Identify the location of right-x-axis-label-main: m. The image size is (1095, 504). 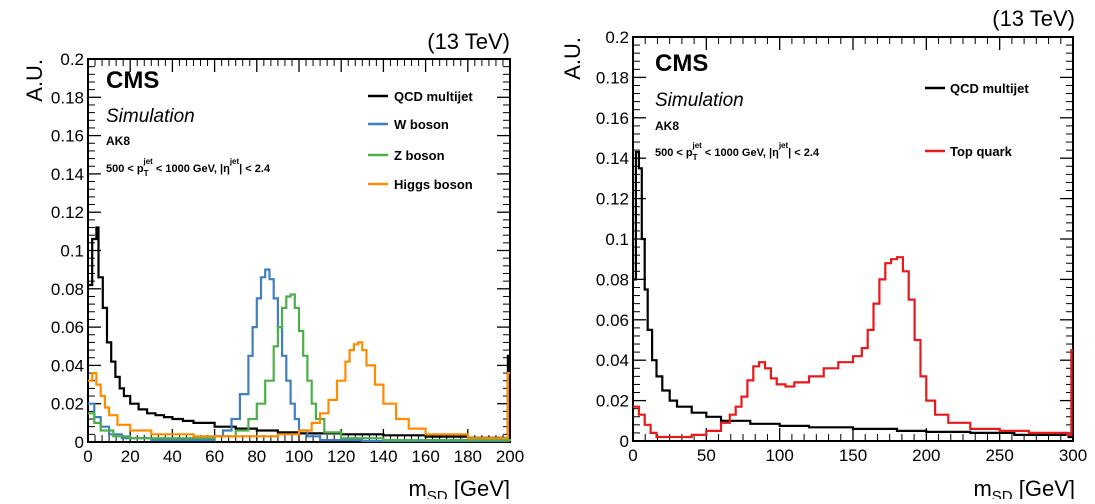
(982, 487).